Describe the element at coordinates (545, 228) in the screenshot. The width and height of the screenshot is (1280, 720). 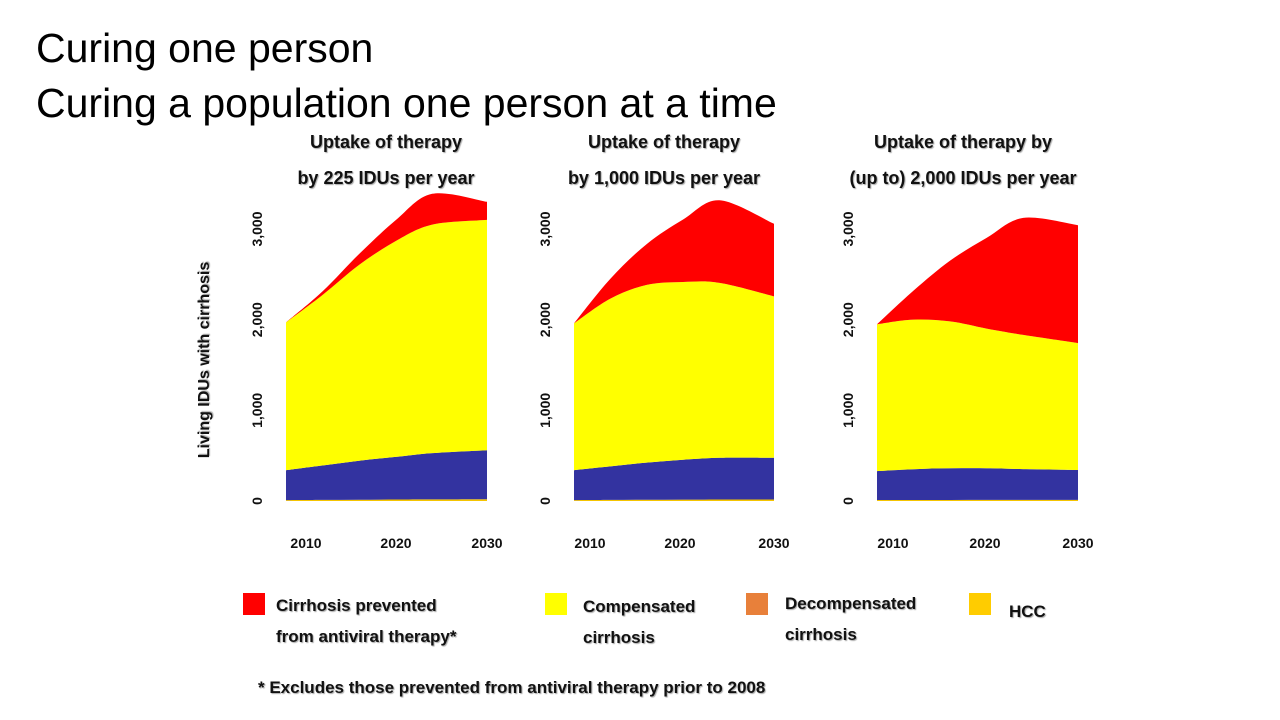
I see `y-tick-label-chart2: 3,000` at that location.